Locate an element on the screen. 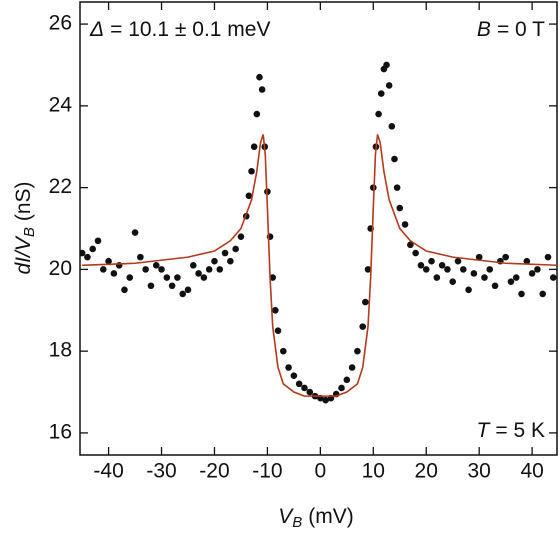 The width and height of the screenshot is (560, 534). x-tick-label: 20 is located at coordinates (426, 471).